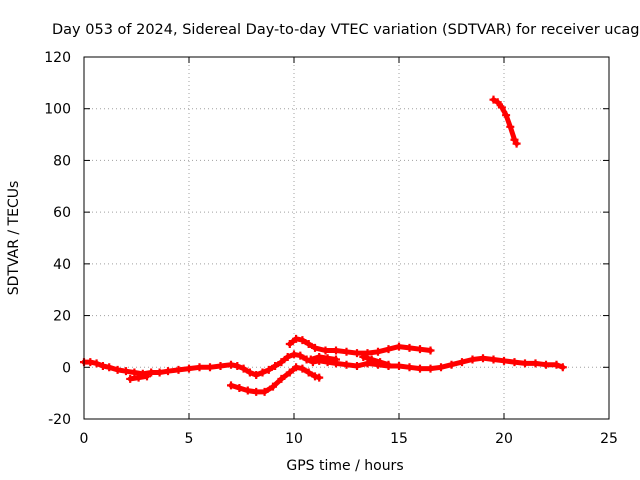 The height and width of the screenshot is (480, 640). I want to click on y-tick-label: 120, so click(57, 58).